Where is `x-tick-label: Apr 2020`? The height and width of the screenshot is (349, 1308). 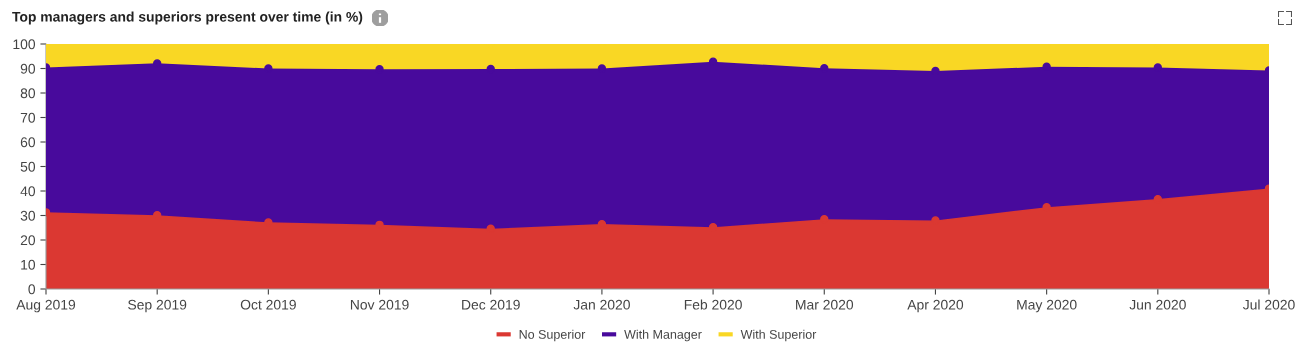
x-tick-label: Apr 2020 is located at coordinates (935, 306).